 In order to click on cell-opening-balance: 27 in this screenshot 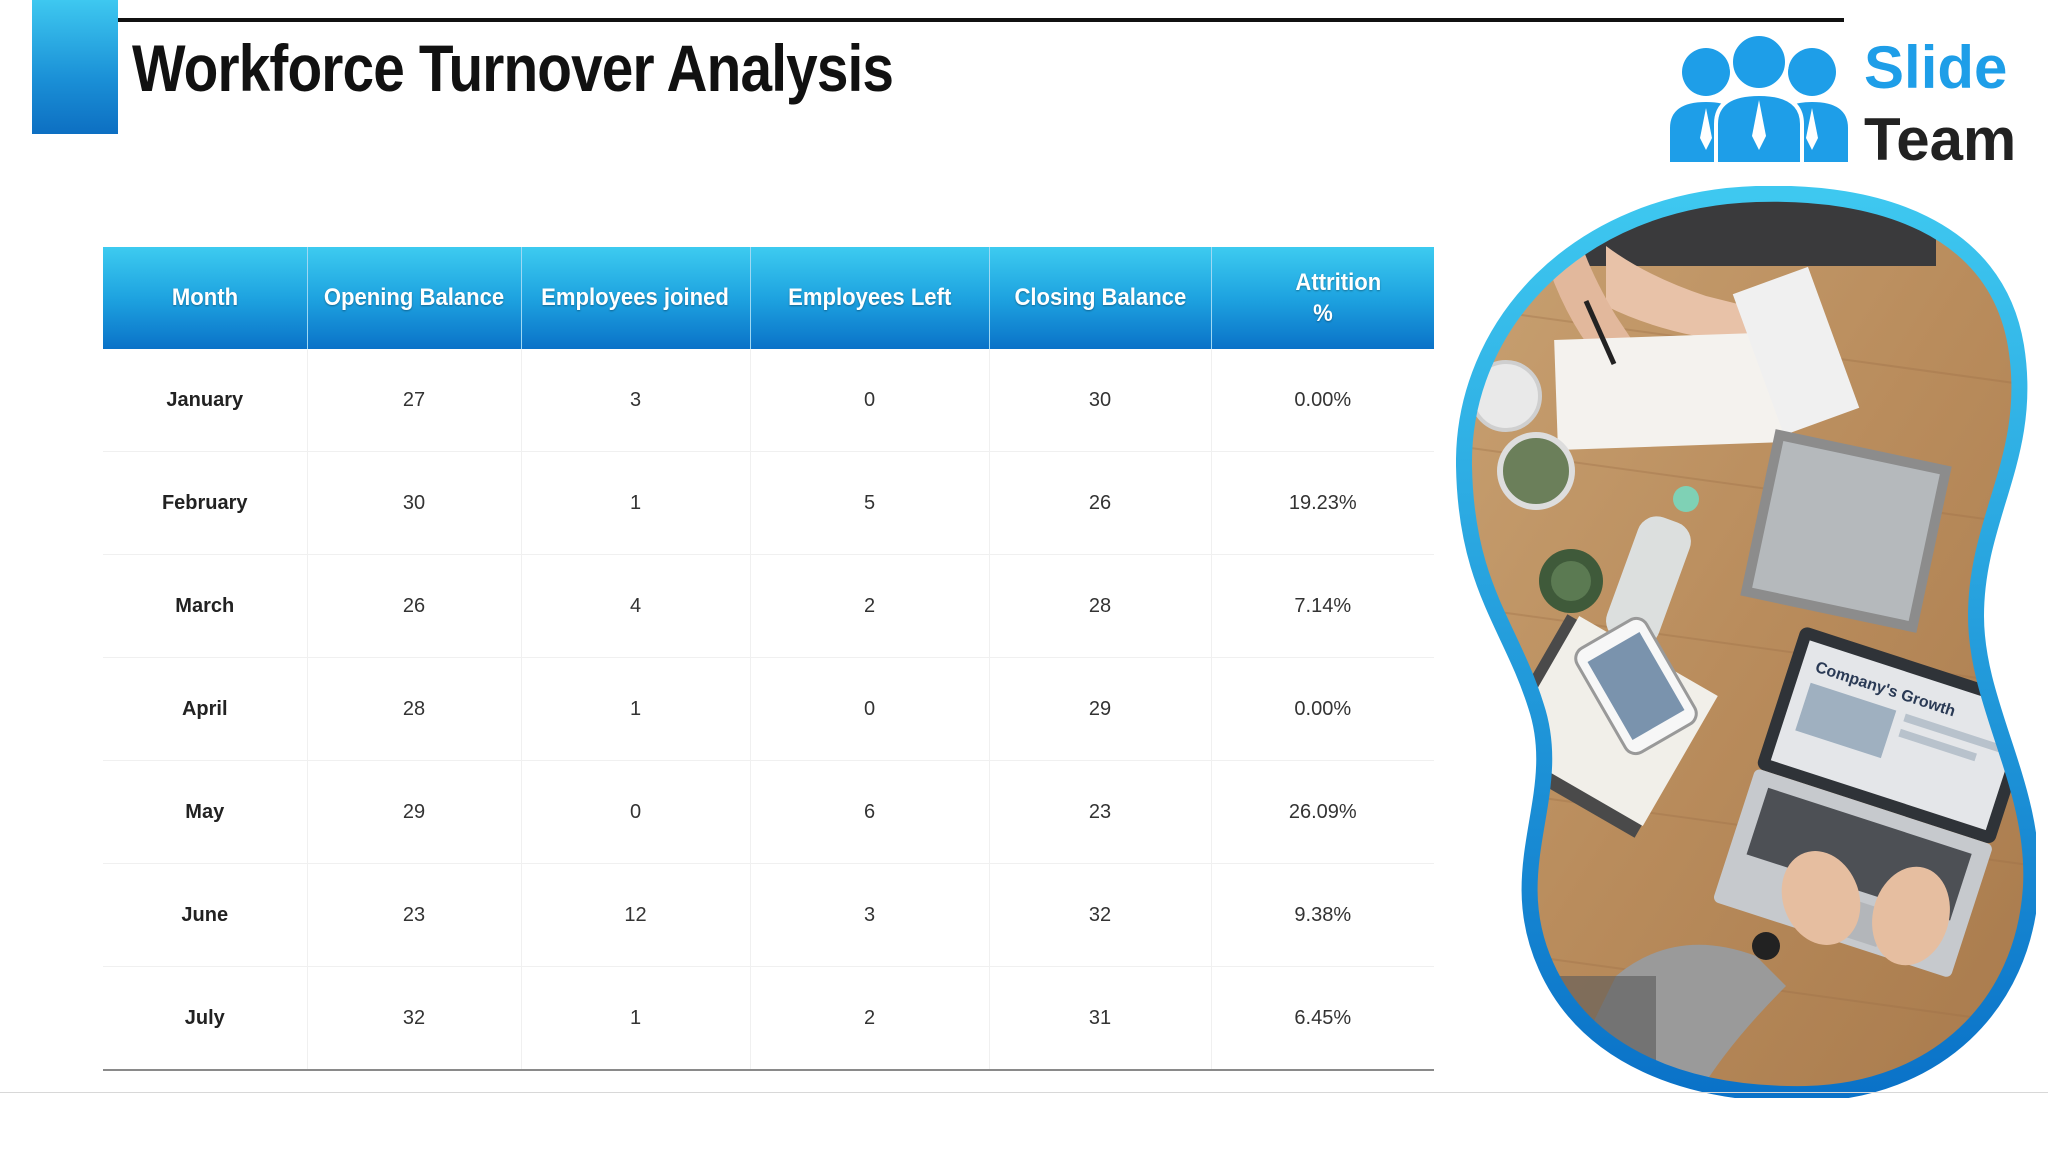, I will do `click(413, 400)`.